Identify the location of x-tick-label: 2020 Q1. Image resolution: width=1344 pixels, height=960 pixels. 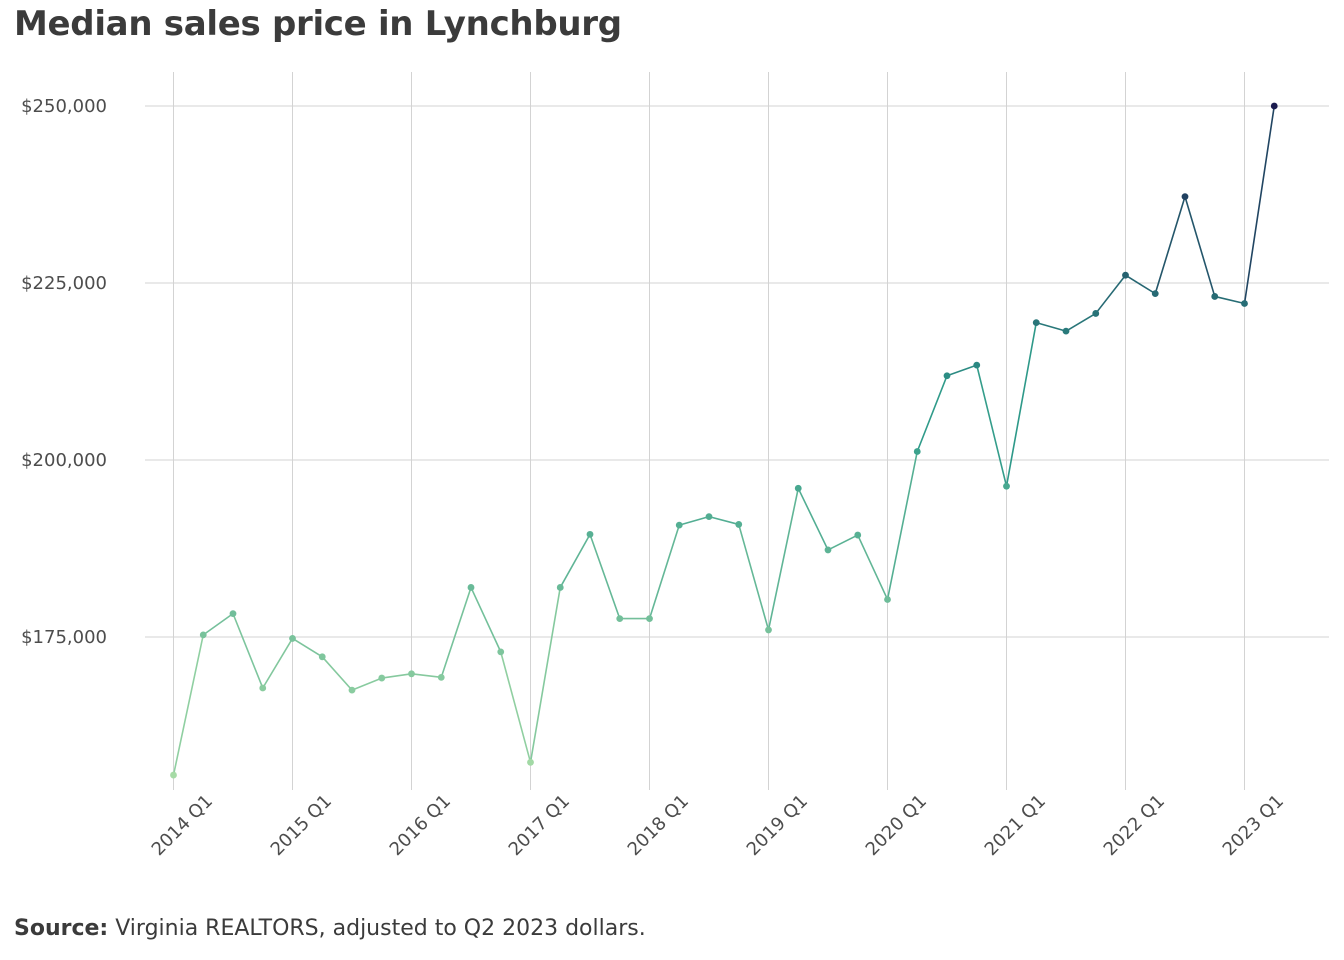
(896, 825).